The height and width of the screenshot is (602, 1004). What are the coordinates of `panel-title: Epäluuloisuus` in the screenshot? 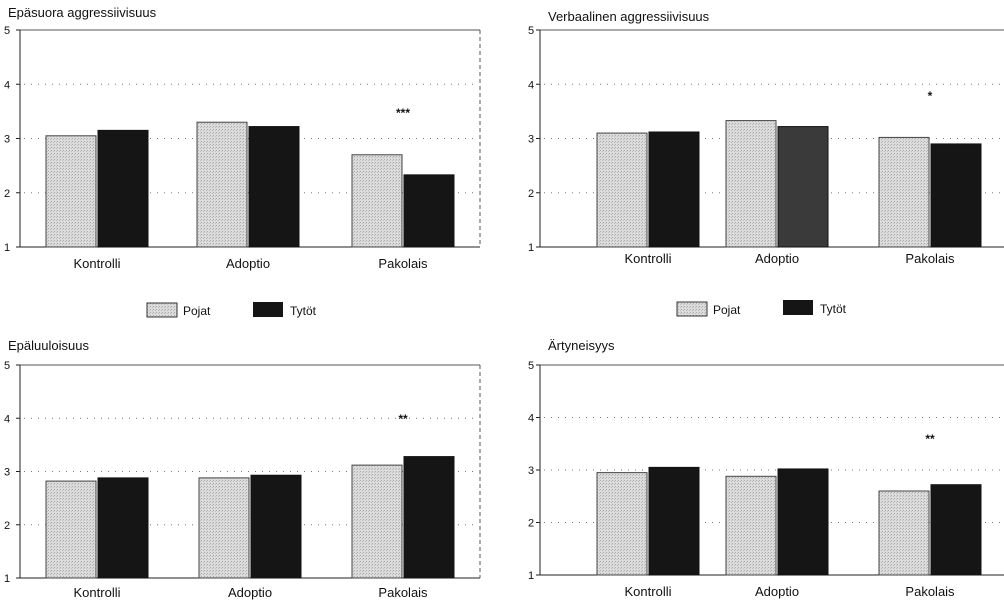 It's located at (48, 345).